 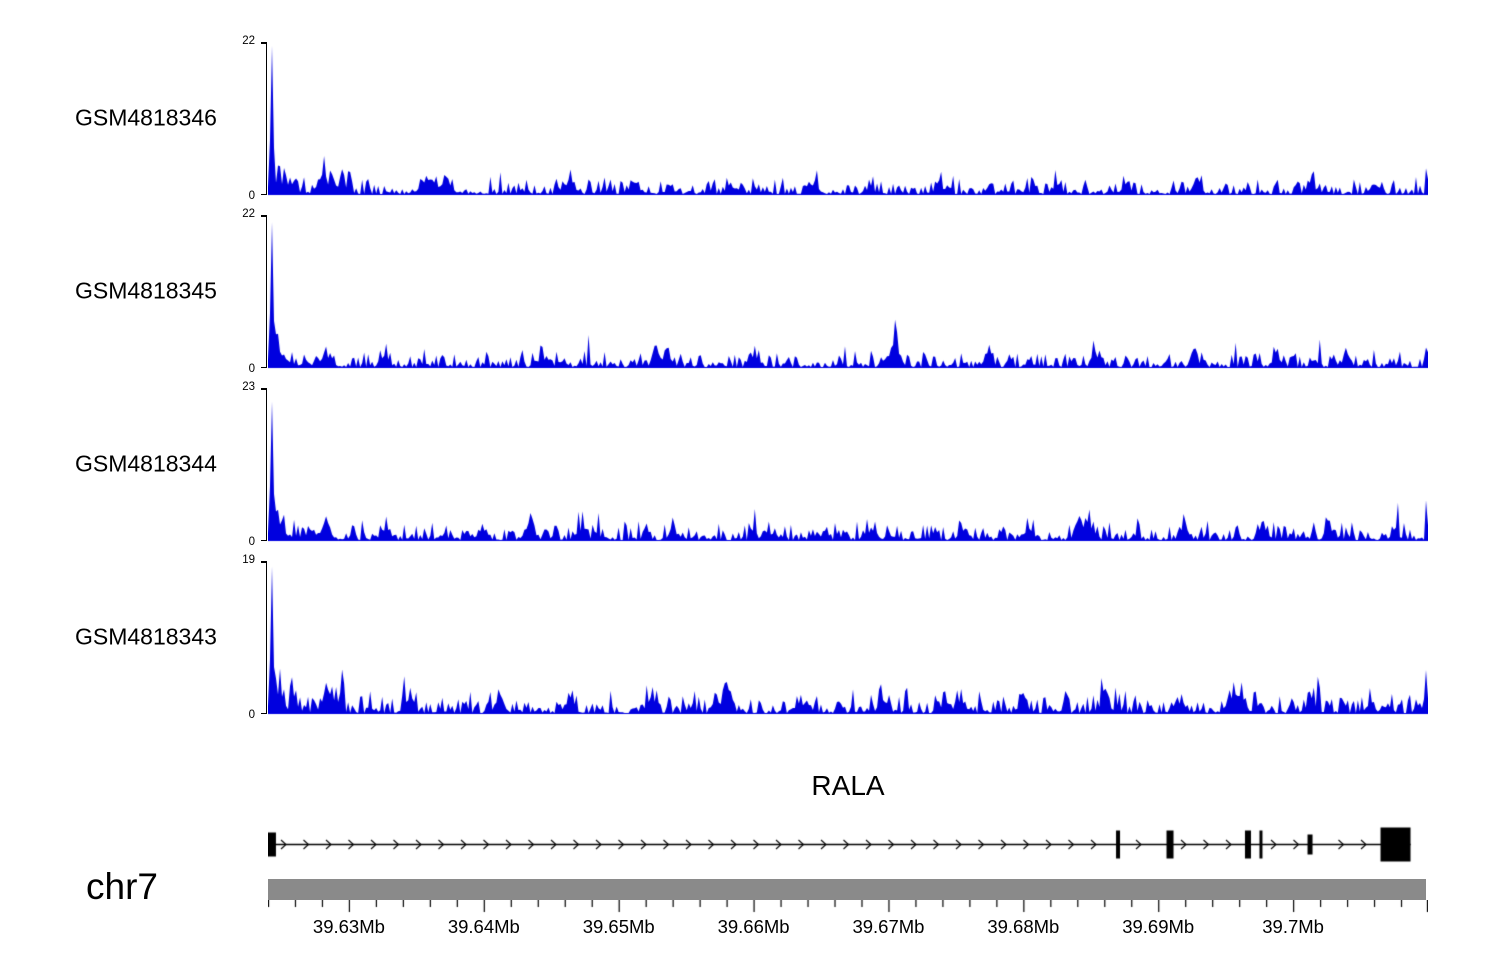 What do you see at coordinates (146, 117) in the screenshot?
I see `track-sample-label: GSM4818346` at bounding box center [146, 117].